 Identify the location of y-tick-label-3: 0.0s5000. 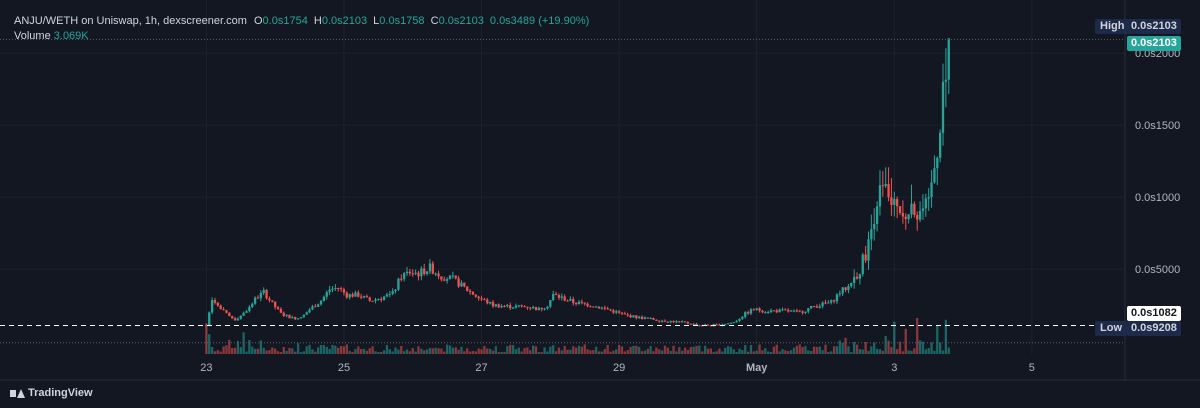
(1157, 270).